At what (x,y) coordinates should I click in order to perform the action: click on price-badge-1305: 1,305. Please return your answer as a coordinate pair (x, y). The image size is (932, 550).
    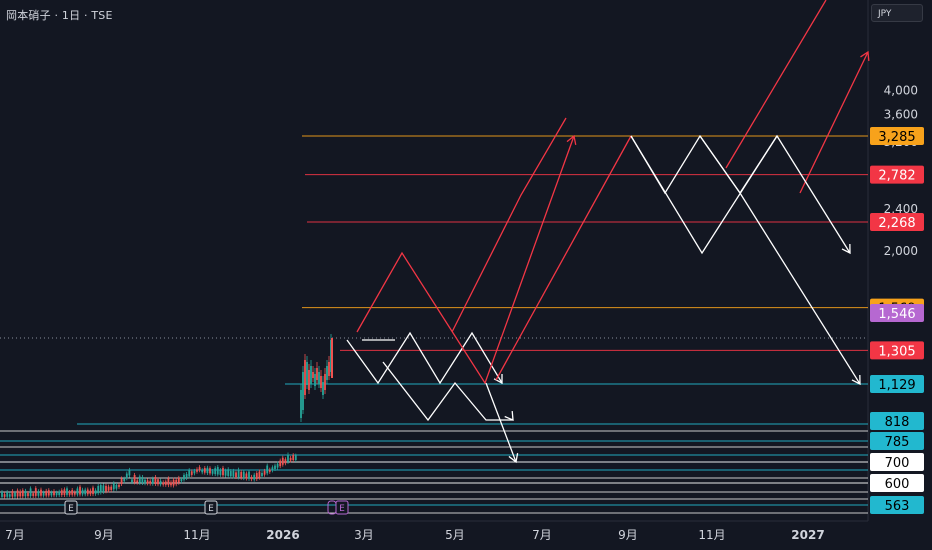
    Looking at the image, I should click on (897, 350).